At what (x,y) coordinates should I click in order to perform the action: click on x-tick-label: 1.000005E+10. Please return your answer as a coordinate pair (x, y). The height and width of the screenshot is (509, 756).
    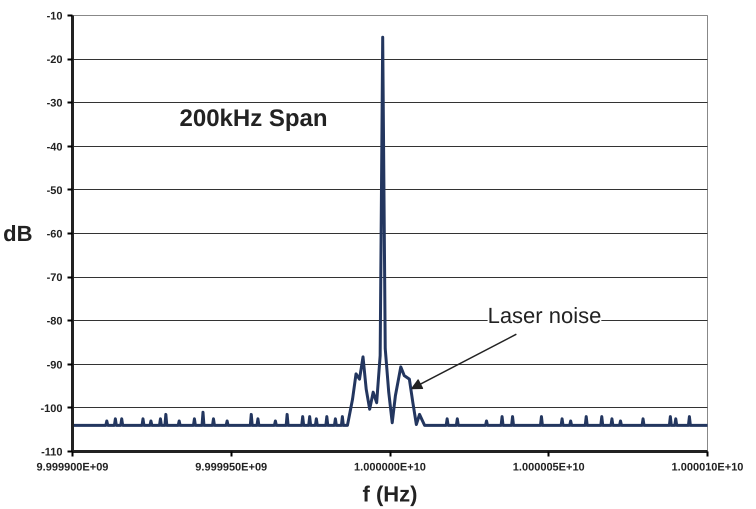
    Looking at the image, I should click on (548, 468).